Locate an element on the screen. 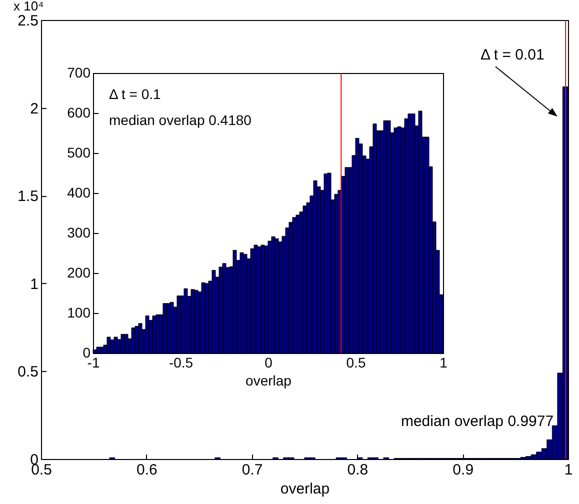 Image resolution: width=579 pixels, height=504 pixels. x-tick-label: -0.5 is located at coordinates (181, 362).